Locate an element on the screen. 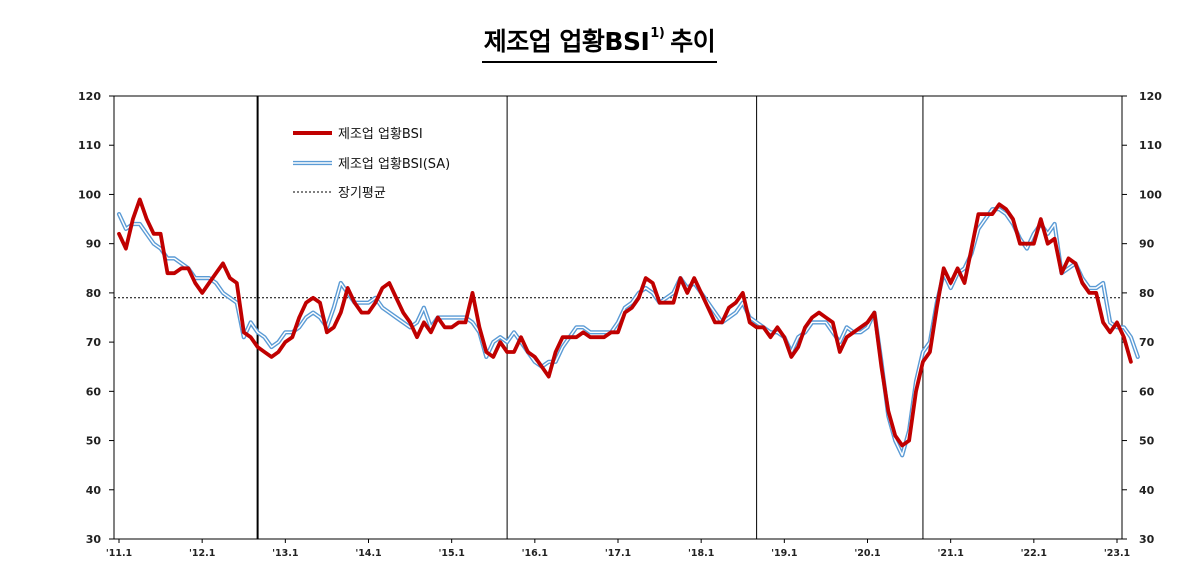 Image resolution: width=1199 pixels, height=569 pixels. chart-title-superscript: 1) is located at coordinates (657, 33).